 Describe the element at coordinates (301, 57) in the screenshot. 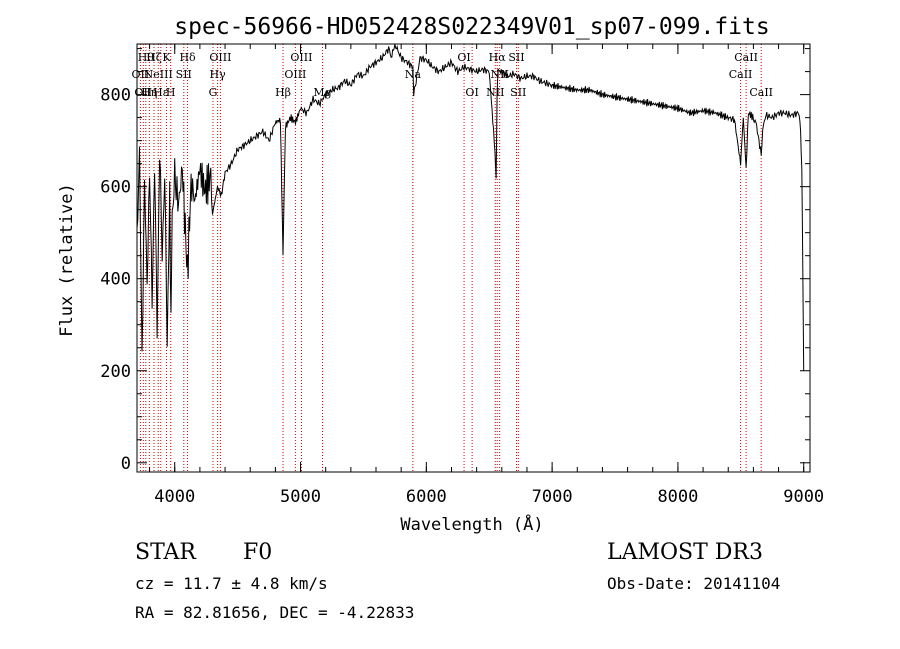

I see `line-label-16: OIII` at that location.